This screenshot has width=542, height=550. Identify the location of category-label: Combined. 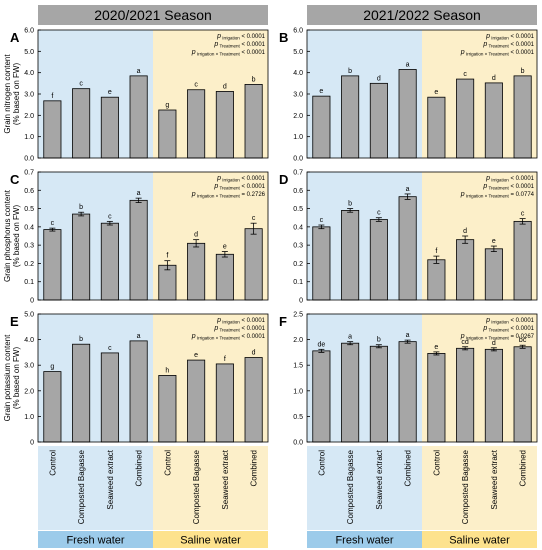
(408, 468).